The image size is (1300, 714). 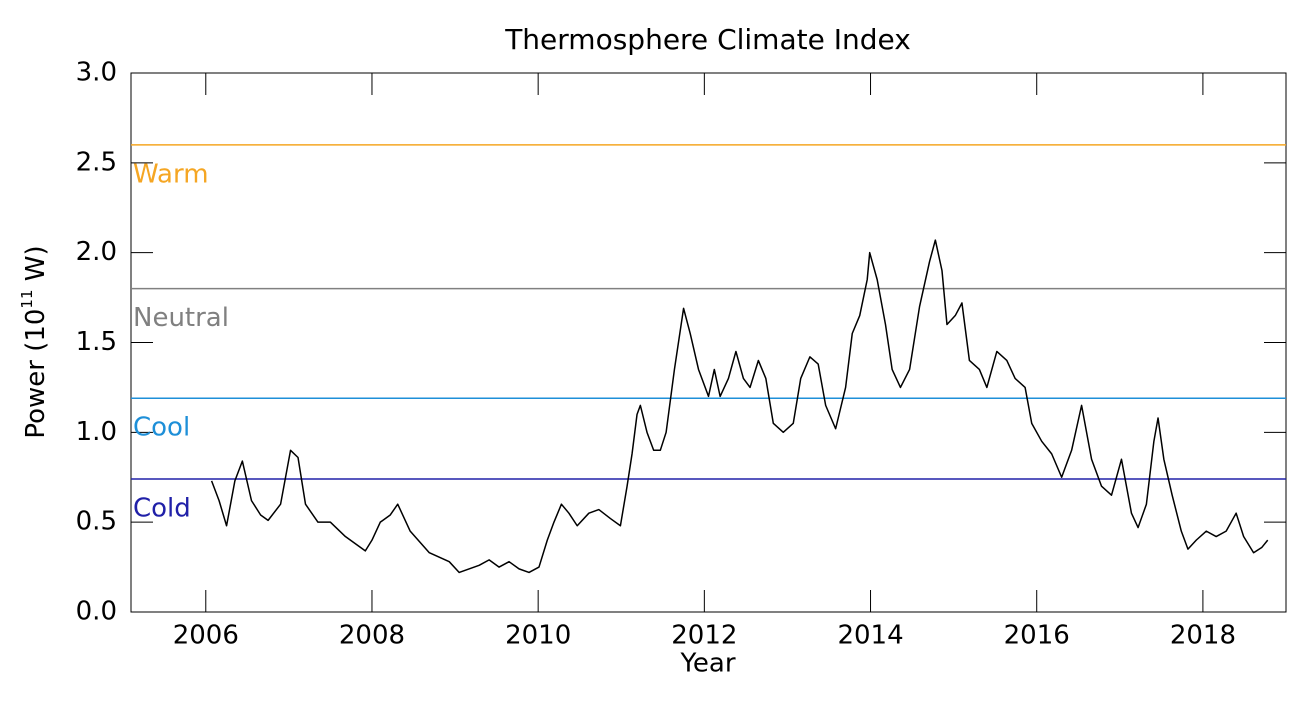 What do you see at coordinates (161, 428) in the screenshot?
I see `threshold-label: Cool` at bounding box center [161, 428].